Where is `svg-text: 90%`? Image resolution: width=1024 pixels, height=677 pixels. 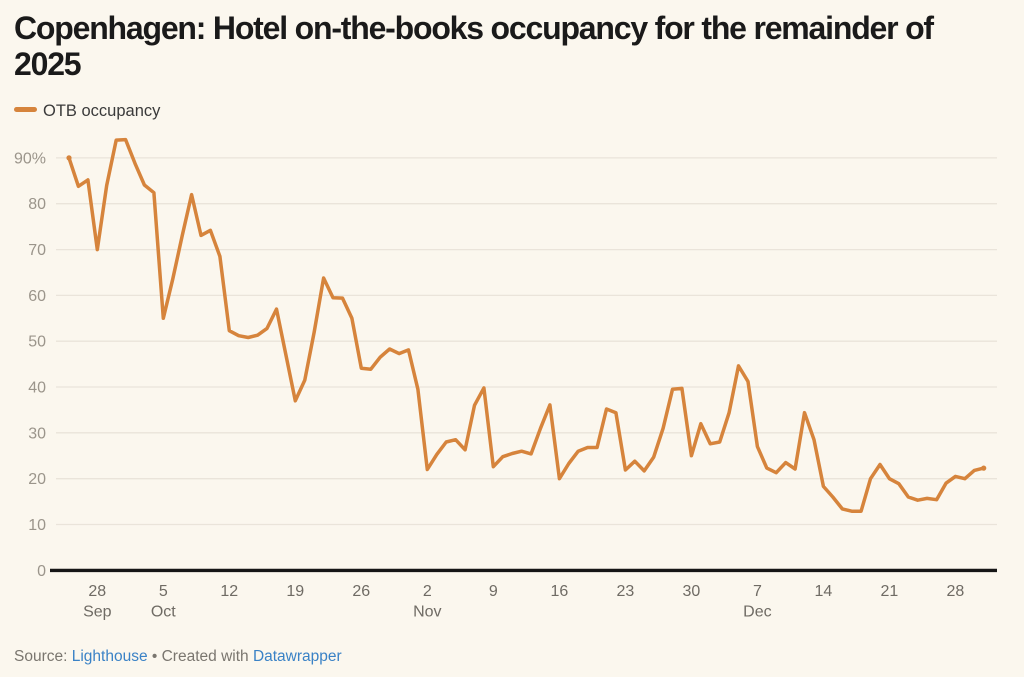 svg-text: 90% is located at coordinates (30, 158).